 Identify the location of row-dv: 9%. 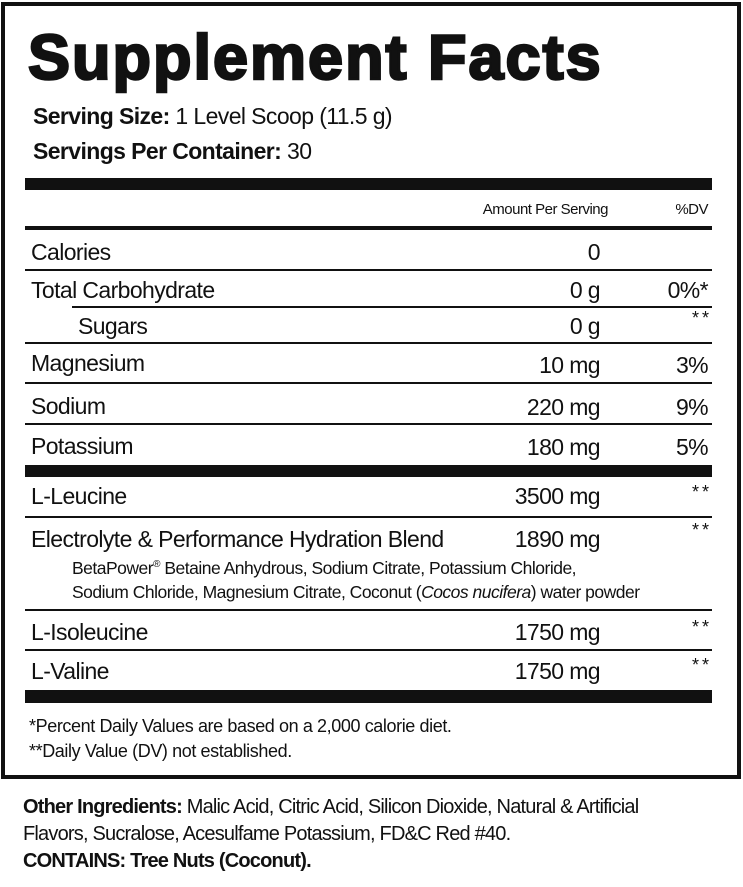
(692, 407).